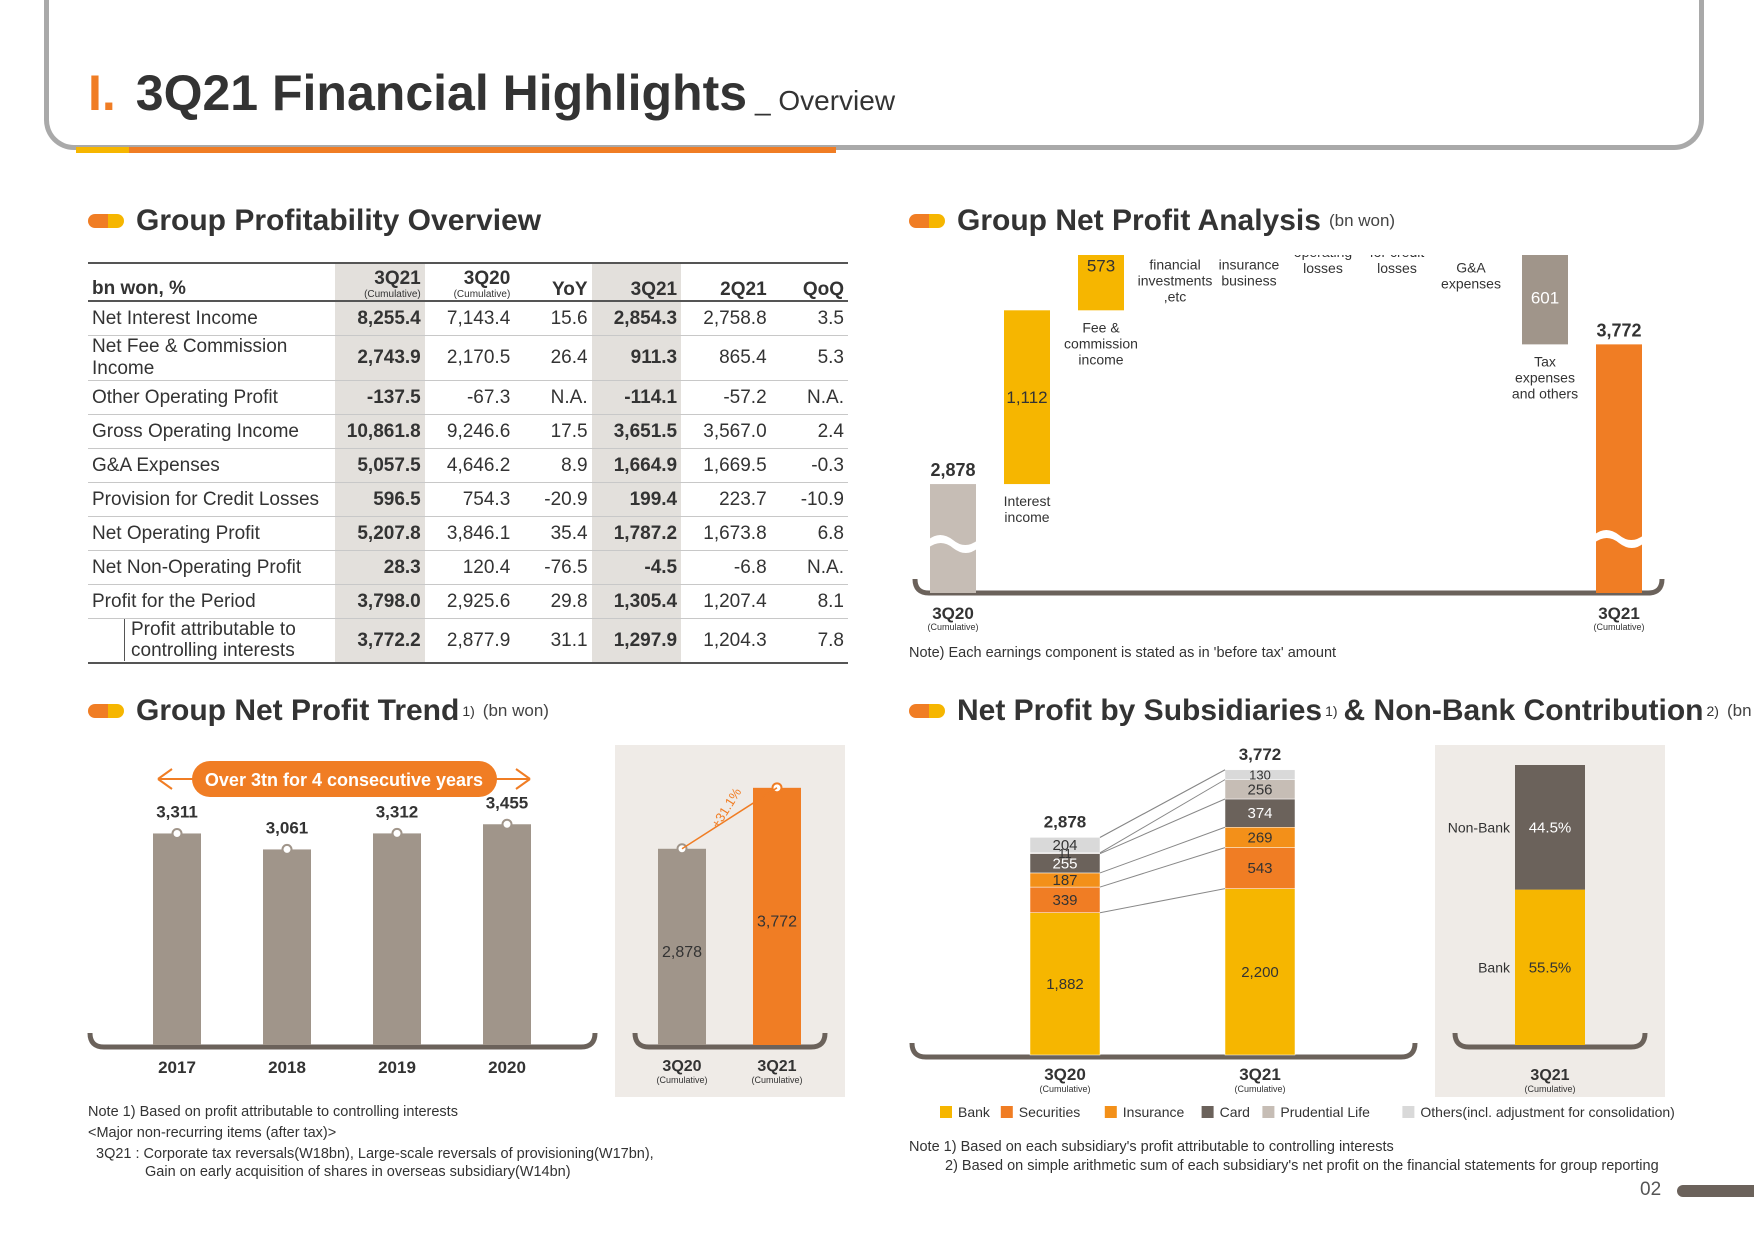 The width and height of the screenshot is (1754, 1241). Describe the element at coordinates (809, 533) in the screenshot. I see `table-cell: 6.8` at that location.